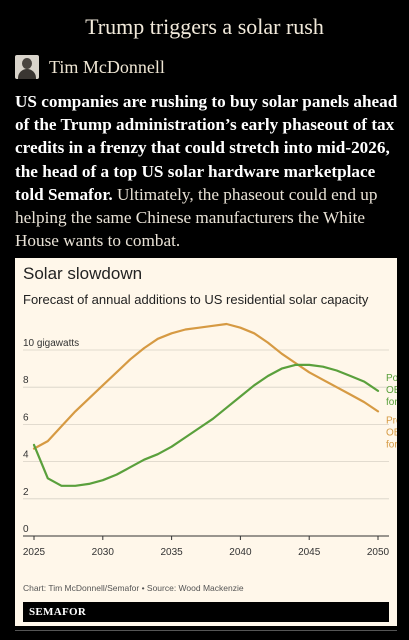  I want to click on author-avatar, so click(27, 67).